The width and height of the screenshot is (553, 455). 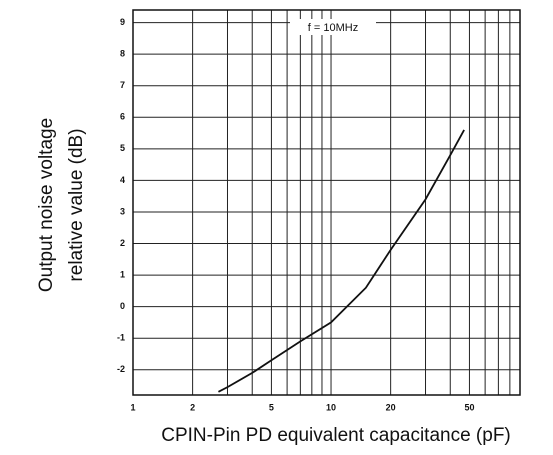 I want to click on y-tick-label: 5, so click(x=122, y=148).